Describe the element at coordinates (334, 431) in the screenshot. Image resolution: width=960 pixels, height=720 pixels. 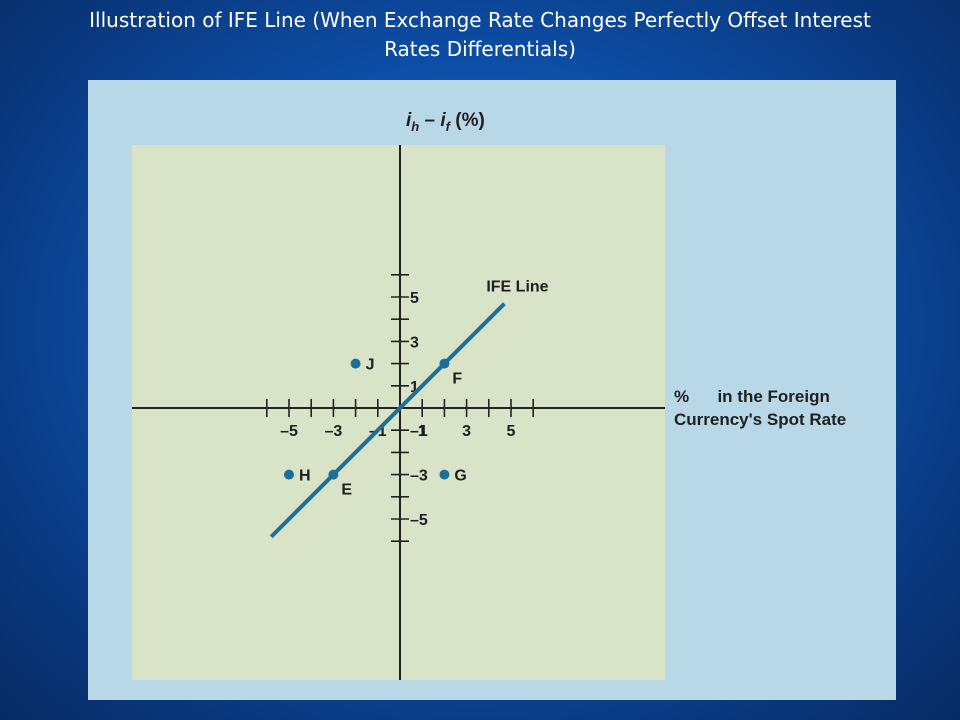
I see `x-tick-label: –3` at that location.